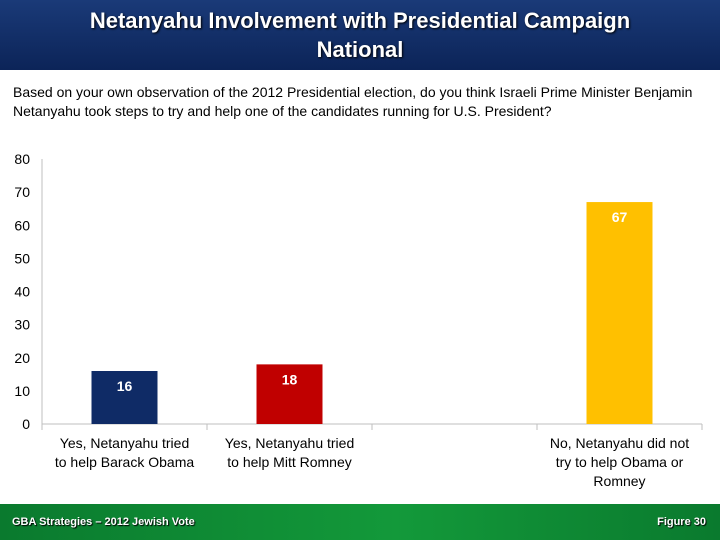 The image size is (720, 540). I want to click on x-category-label: to help Mitt Romney, so click(289, 462).